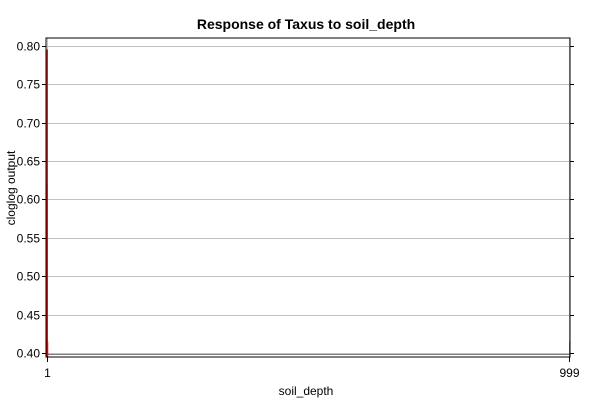 The width and height of the screenshot is (600, 400). Describe the element at coordinates (29, 200) in the screenshot. I see `y-tick-label: 0.60` at that location.